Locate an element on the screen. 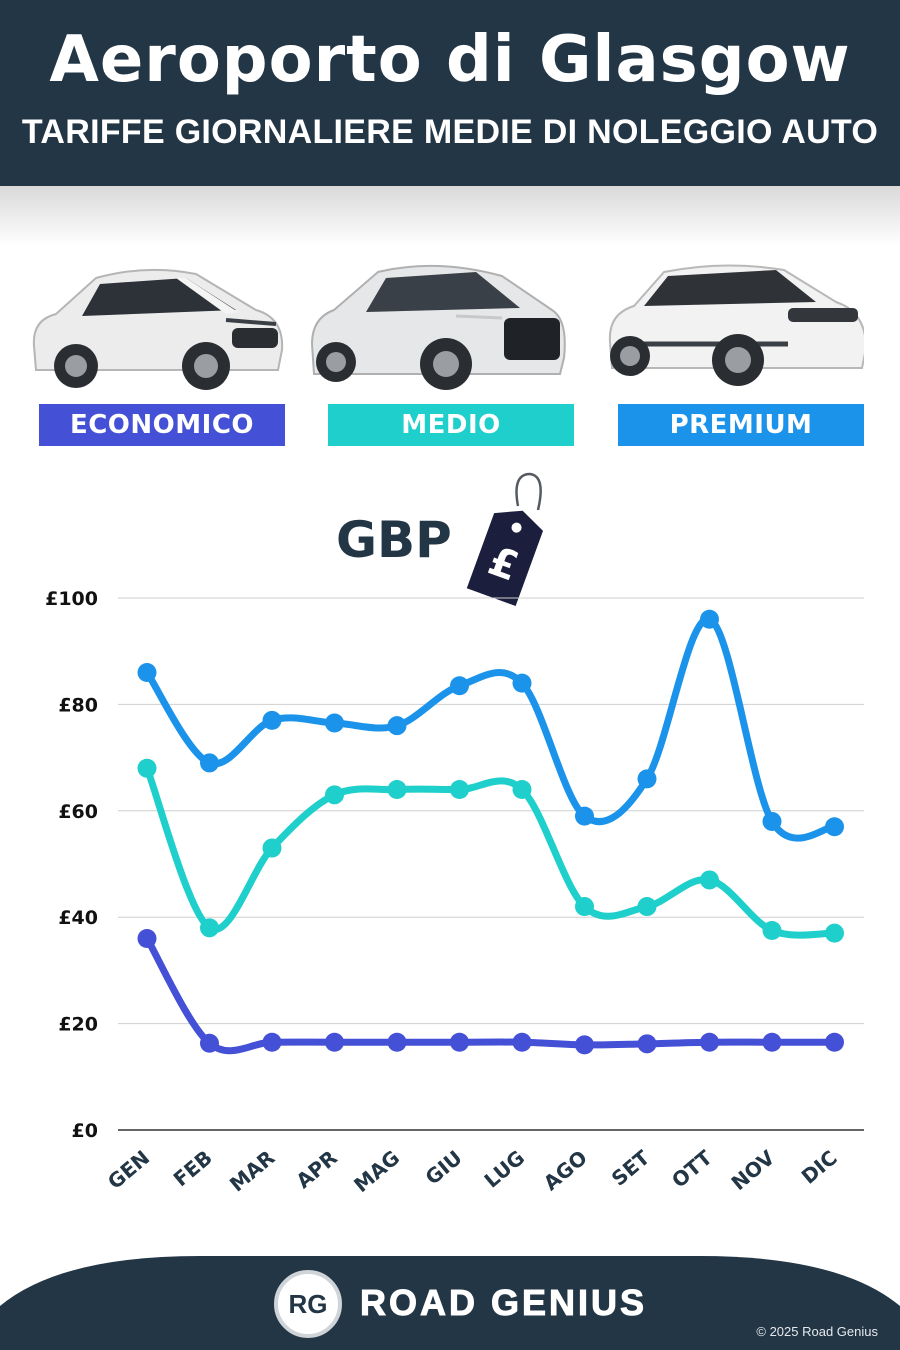  data-point-economico-feb is located at coordinates (209, 1043).